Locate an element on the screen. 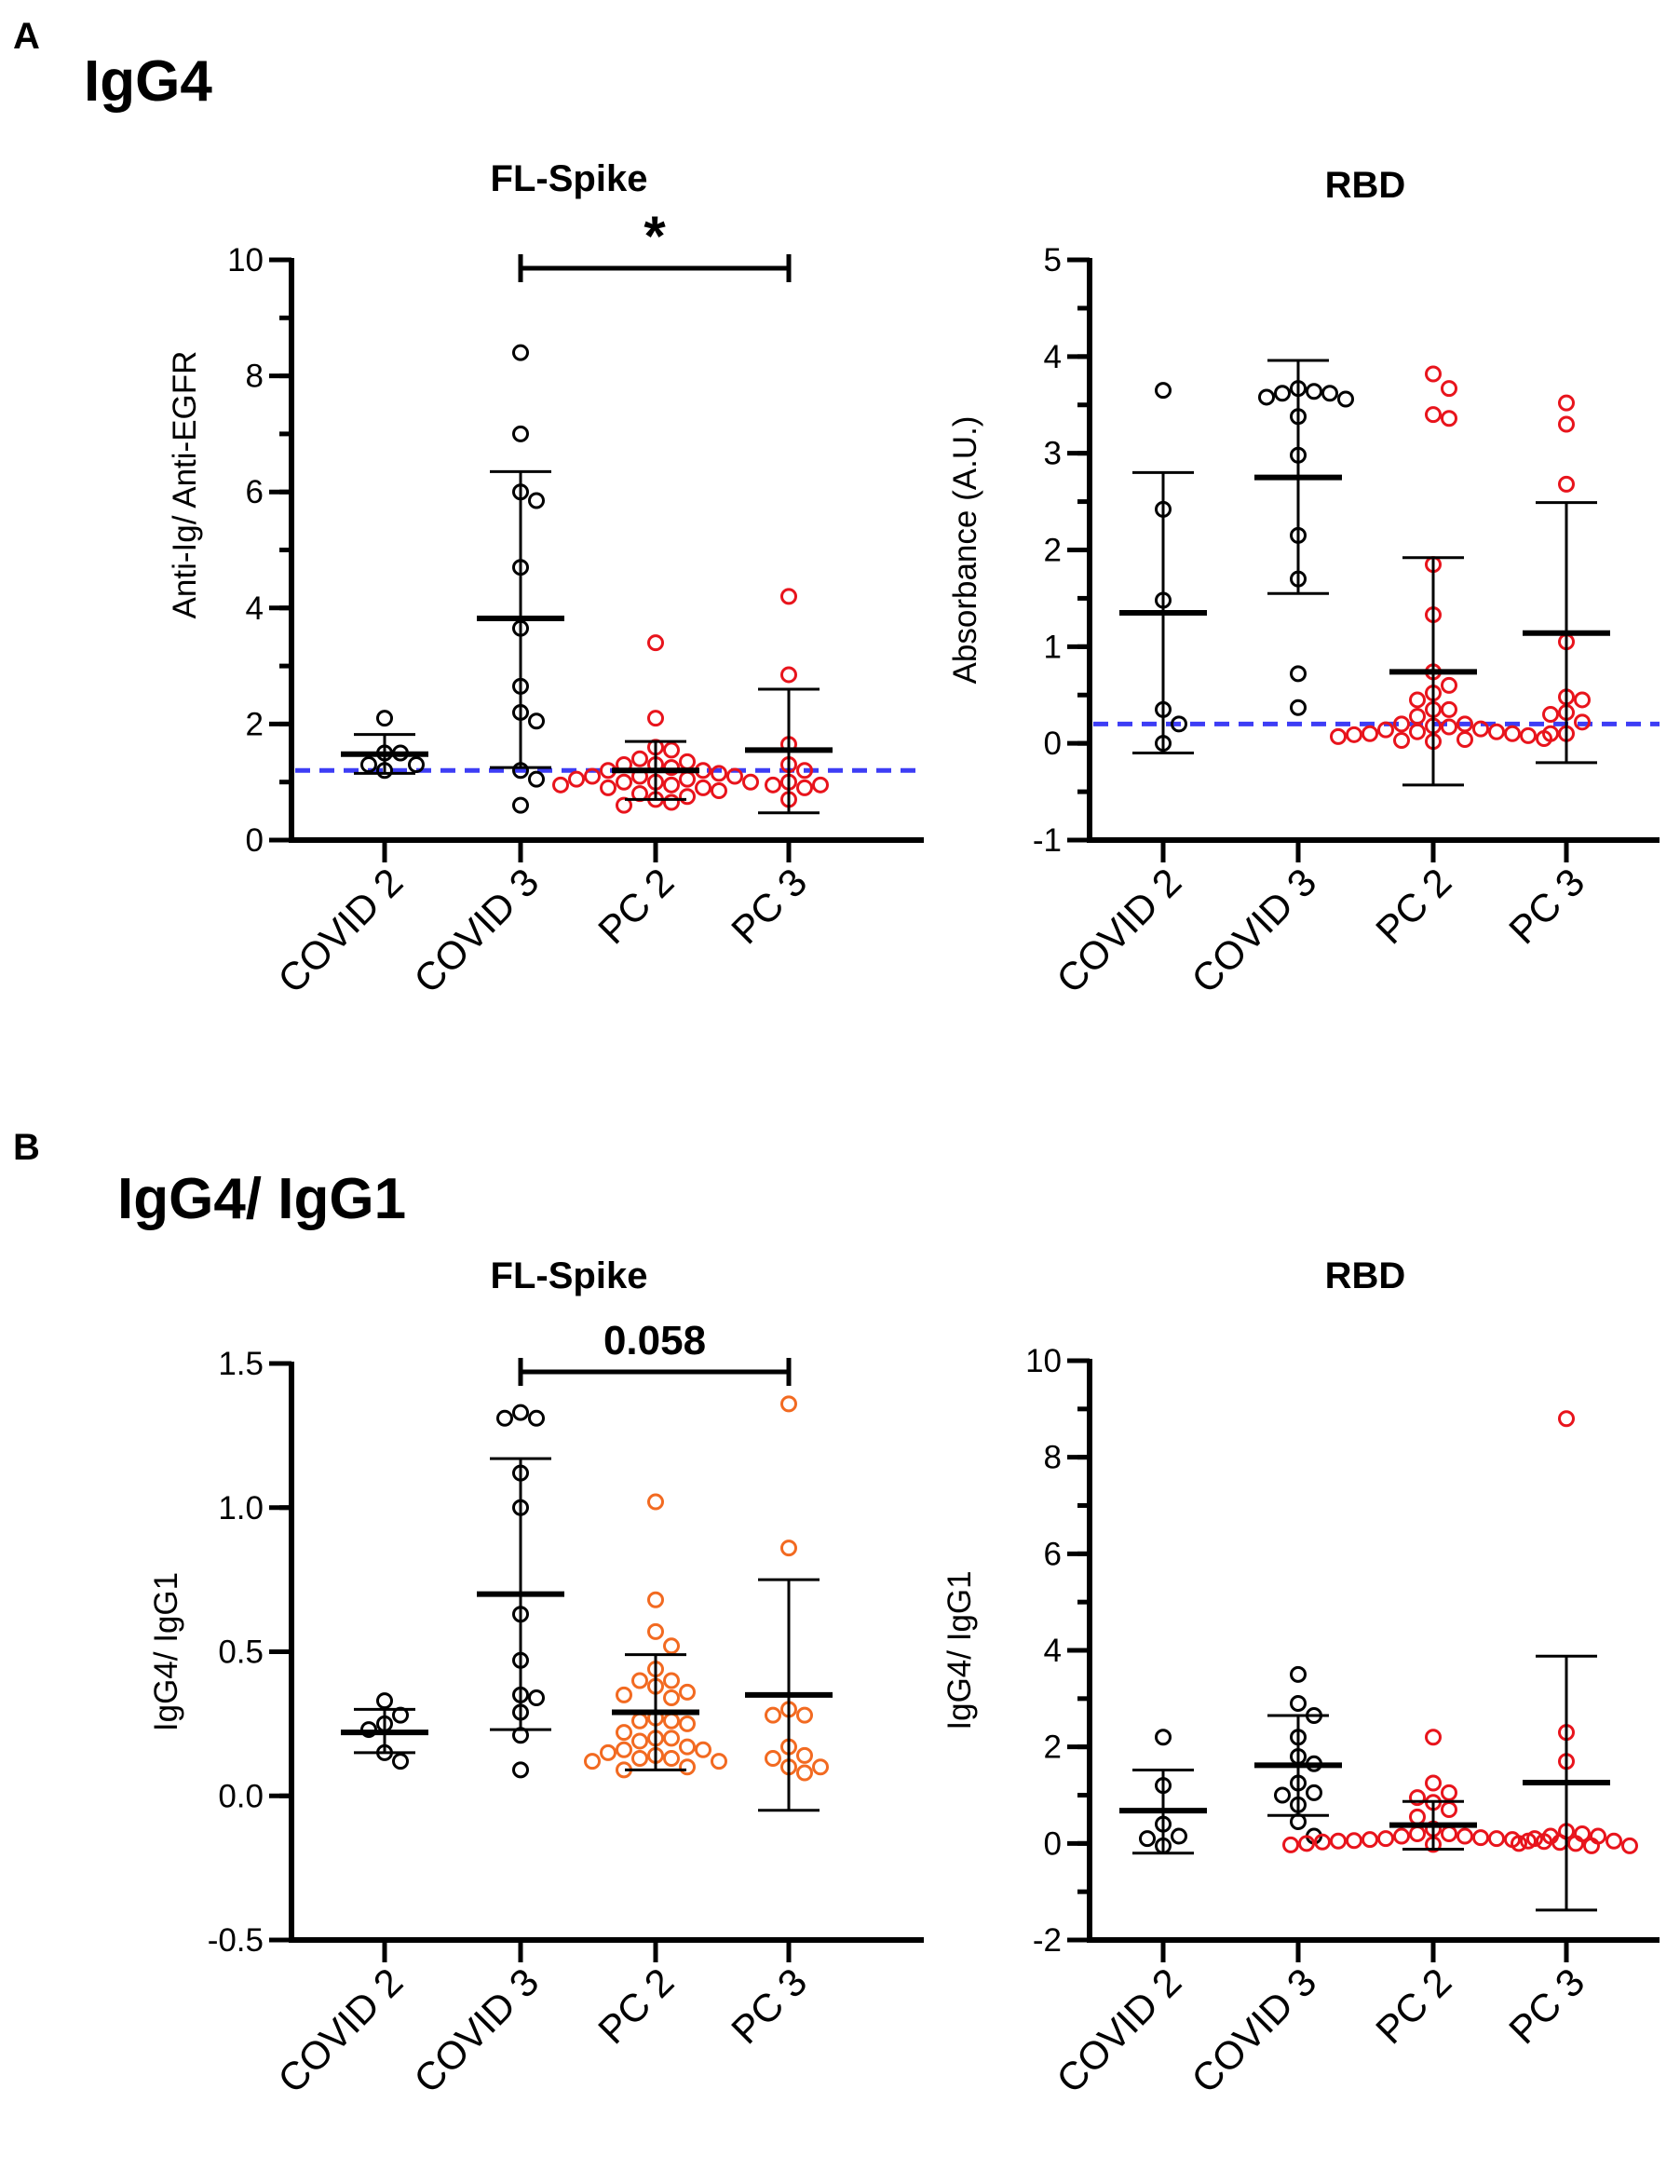  y-tick-label: -0.5 is located at coordinates (236, 1940).